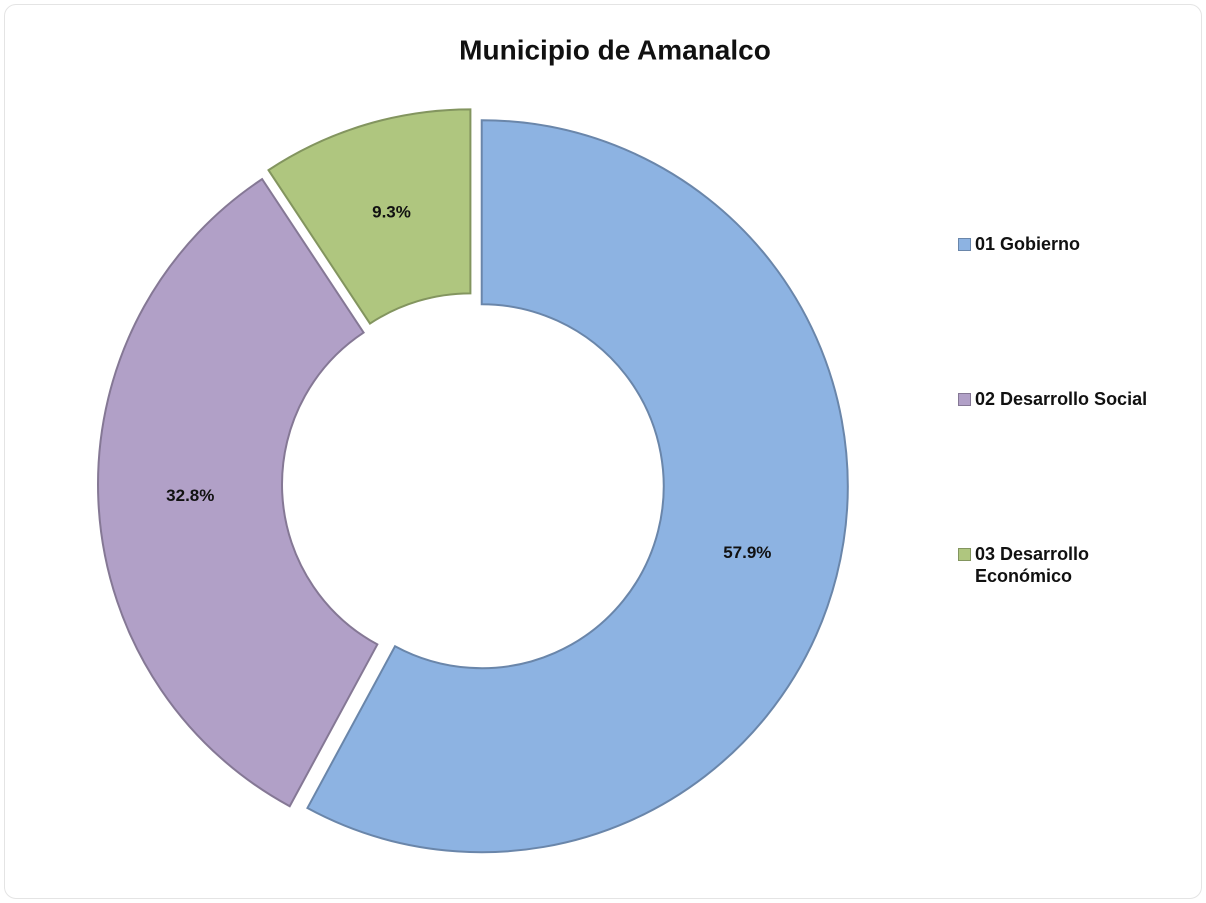  I want to click on legend-label: 02 Desarrollo Social, so click(1061, 399).